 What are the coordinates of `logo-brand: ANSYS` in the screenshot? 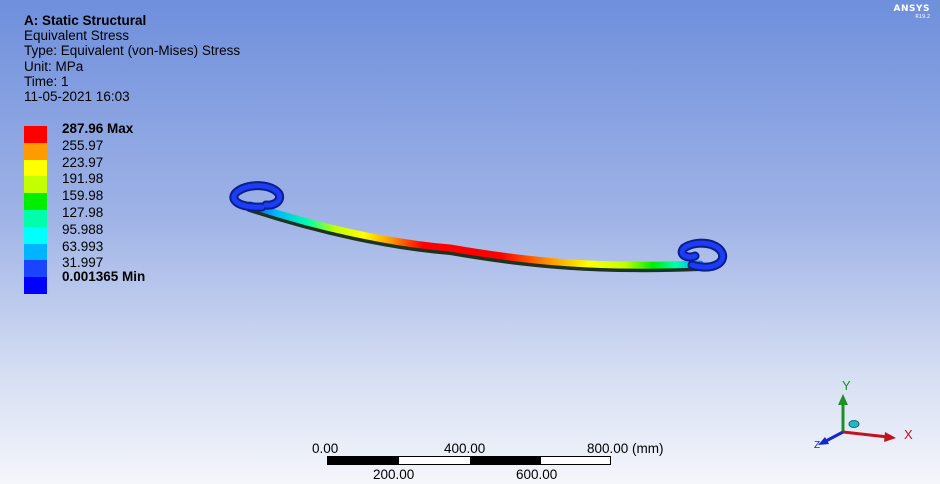 It's located at (911, 9).